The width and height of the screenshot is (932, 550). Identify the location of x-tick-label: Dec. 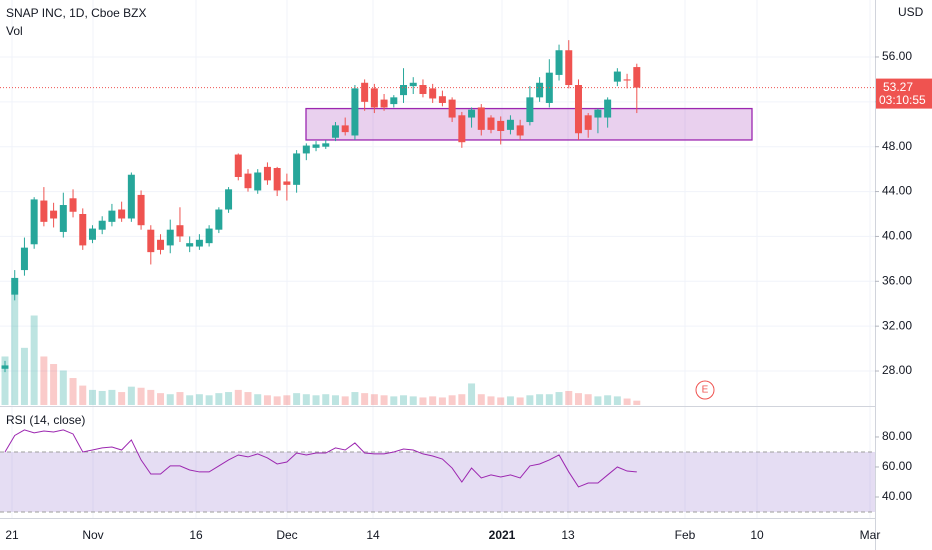
(286, 535).